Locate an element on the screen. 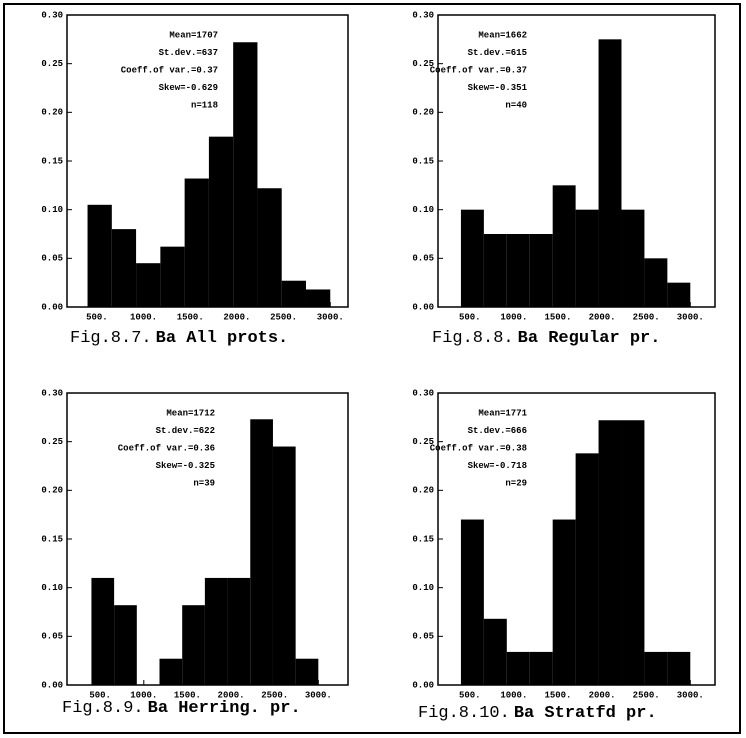 This screenshot has width=746, height=738. chart-title: Ba Stratfd pr. is located at coordinates (585, 713).